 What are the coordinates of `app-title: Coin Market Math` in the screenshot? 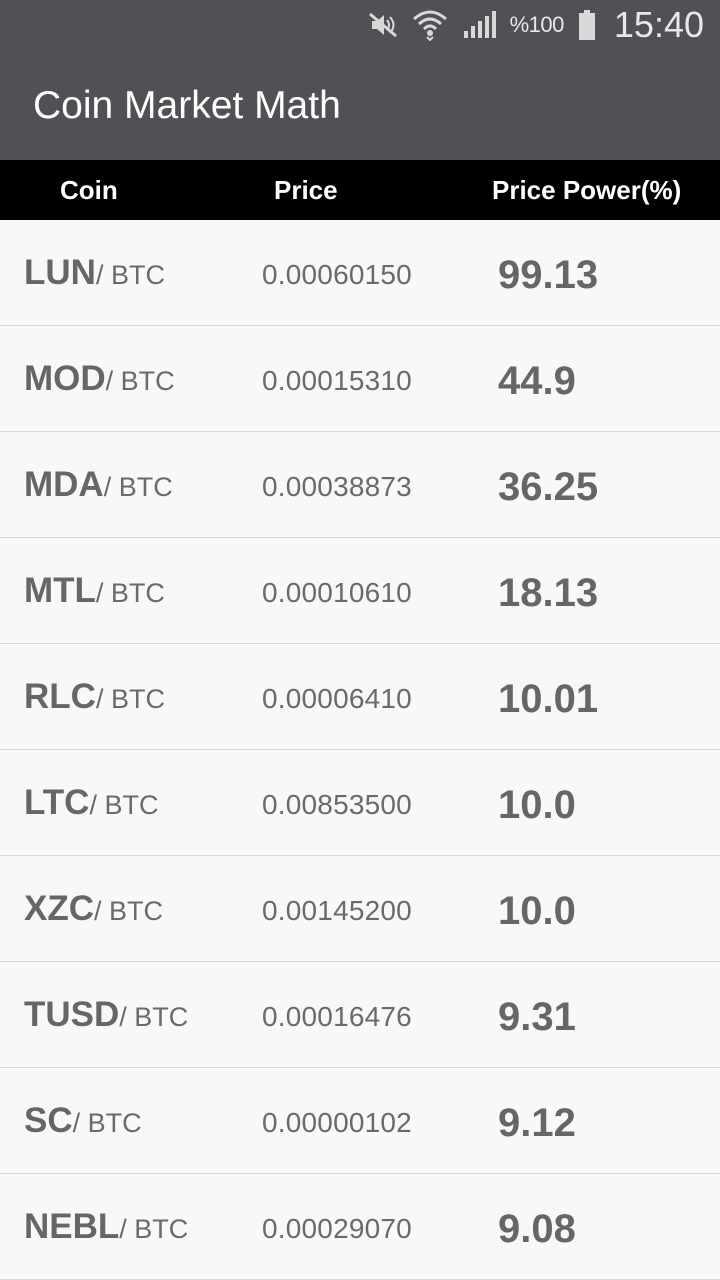 It's located at (187, 105).